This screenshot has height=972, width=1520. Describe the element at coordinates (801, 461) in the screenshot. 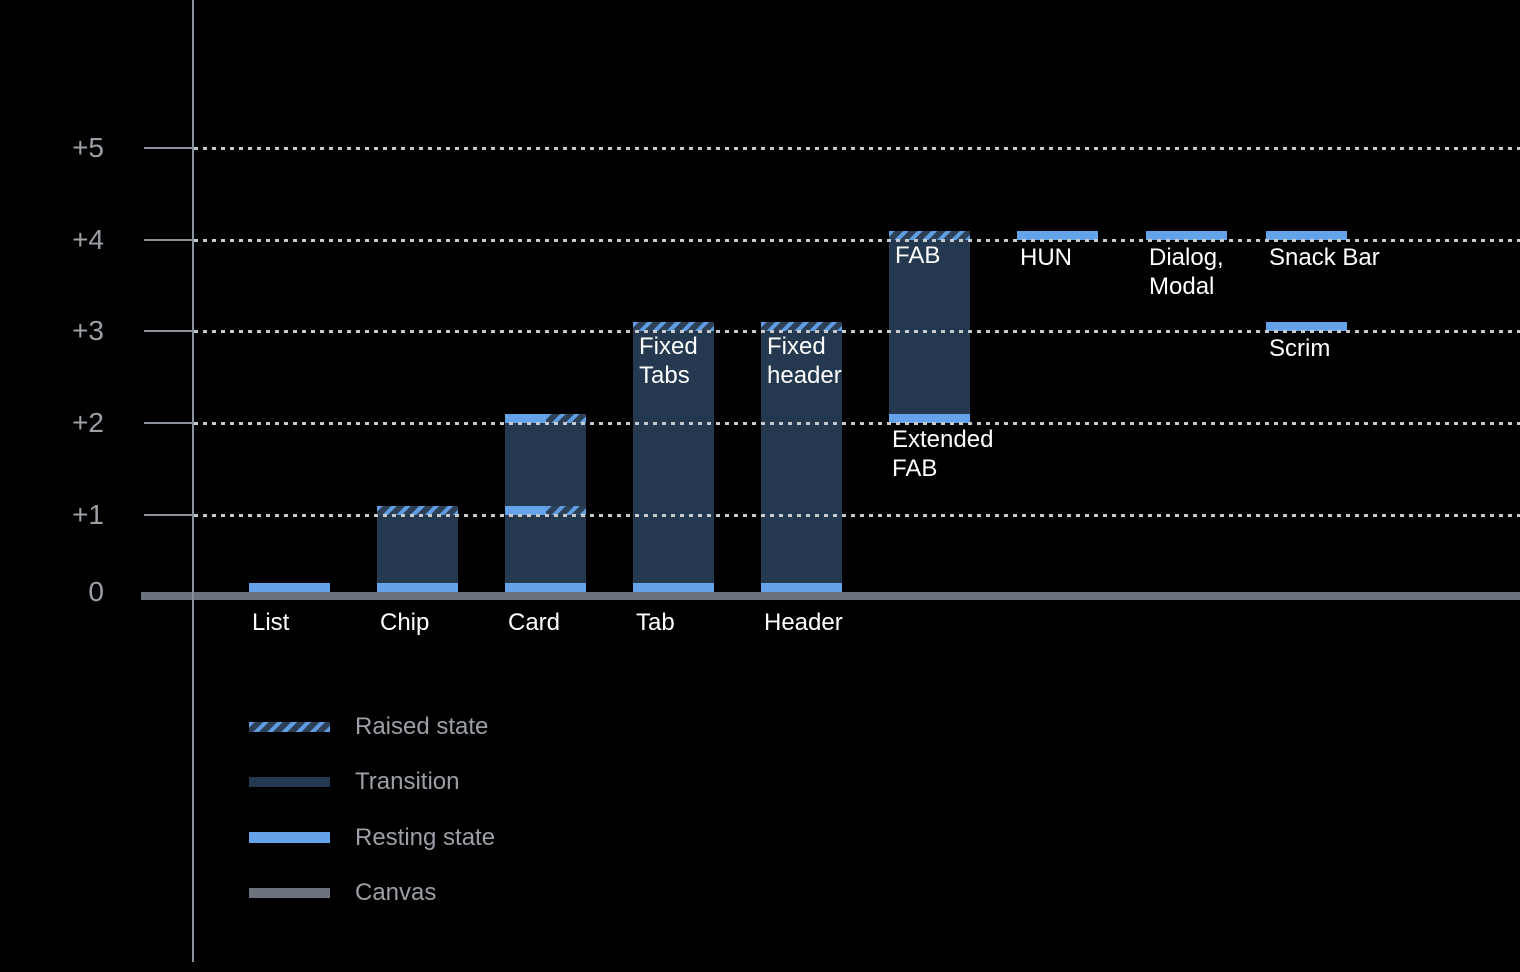

I see `bar-header-transition` at that location.